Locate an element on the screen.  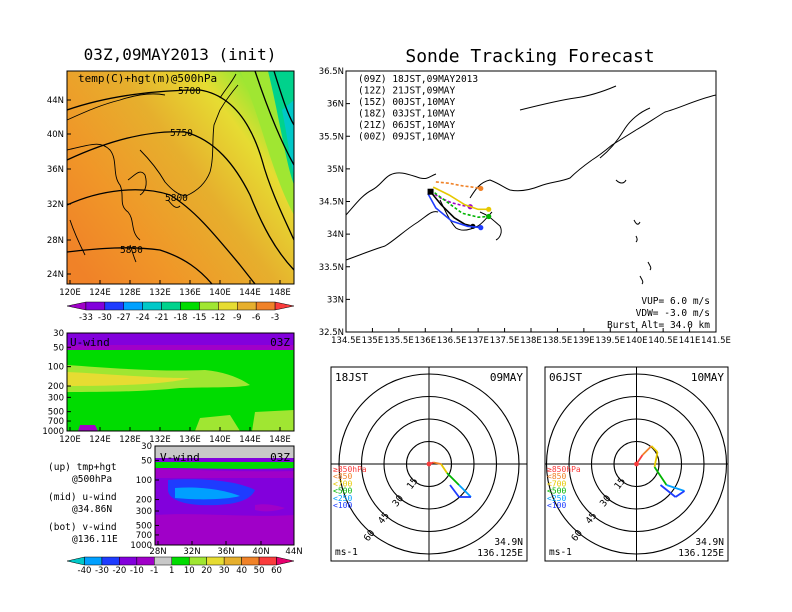
v-wind-pressure-tick-label: 30 is located at coordinates (146, 447).